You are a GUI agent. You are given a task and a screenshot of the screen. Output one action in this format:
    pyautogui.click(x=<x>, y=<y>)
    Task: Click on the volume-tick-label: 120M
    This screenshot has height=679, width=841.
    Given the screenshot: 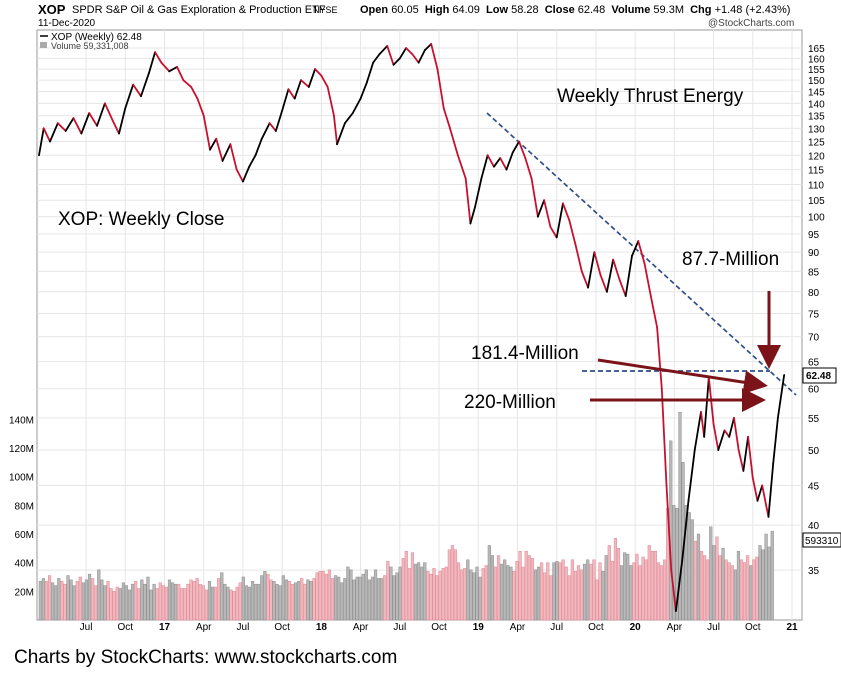 What is the action you would take?
    pyautogui.click(x=21, y=449)
    